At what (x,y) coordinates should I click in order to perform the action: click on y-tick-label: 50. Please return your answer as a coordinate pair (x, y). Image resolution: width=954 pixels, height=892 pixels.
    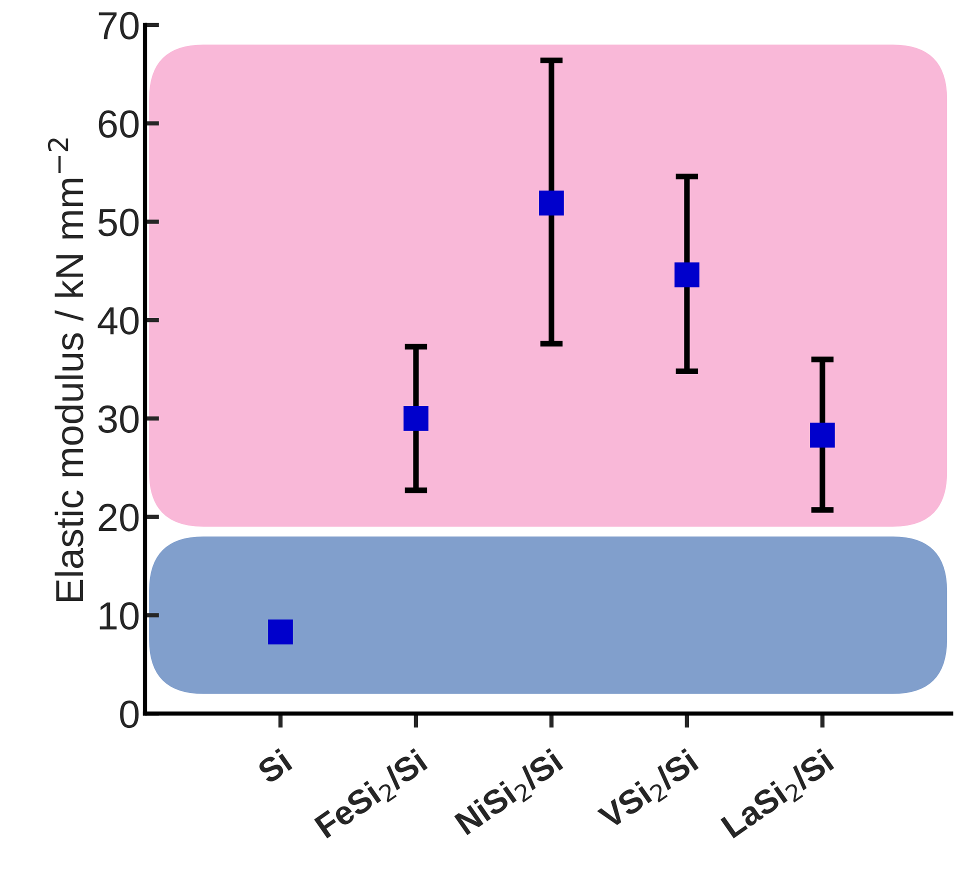
    Looking at the image, I should click on (118, 222).